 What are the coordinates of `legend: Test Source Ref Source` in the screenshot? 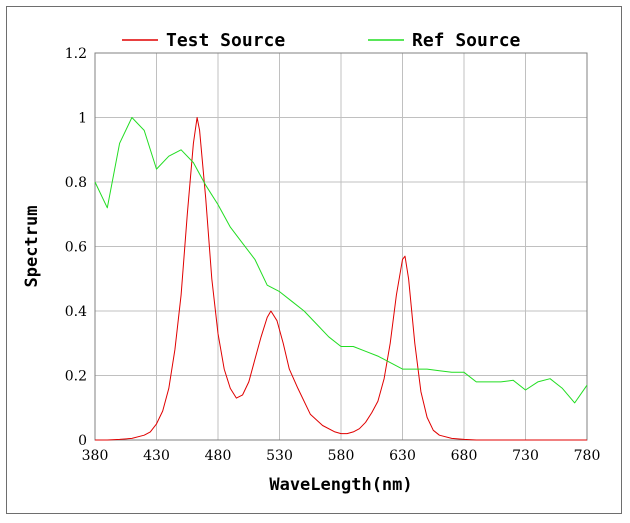 It's located at (321, 40).